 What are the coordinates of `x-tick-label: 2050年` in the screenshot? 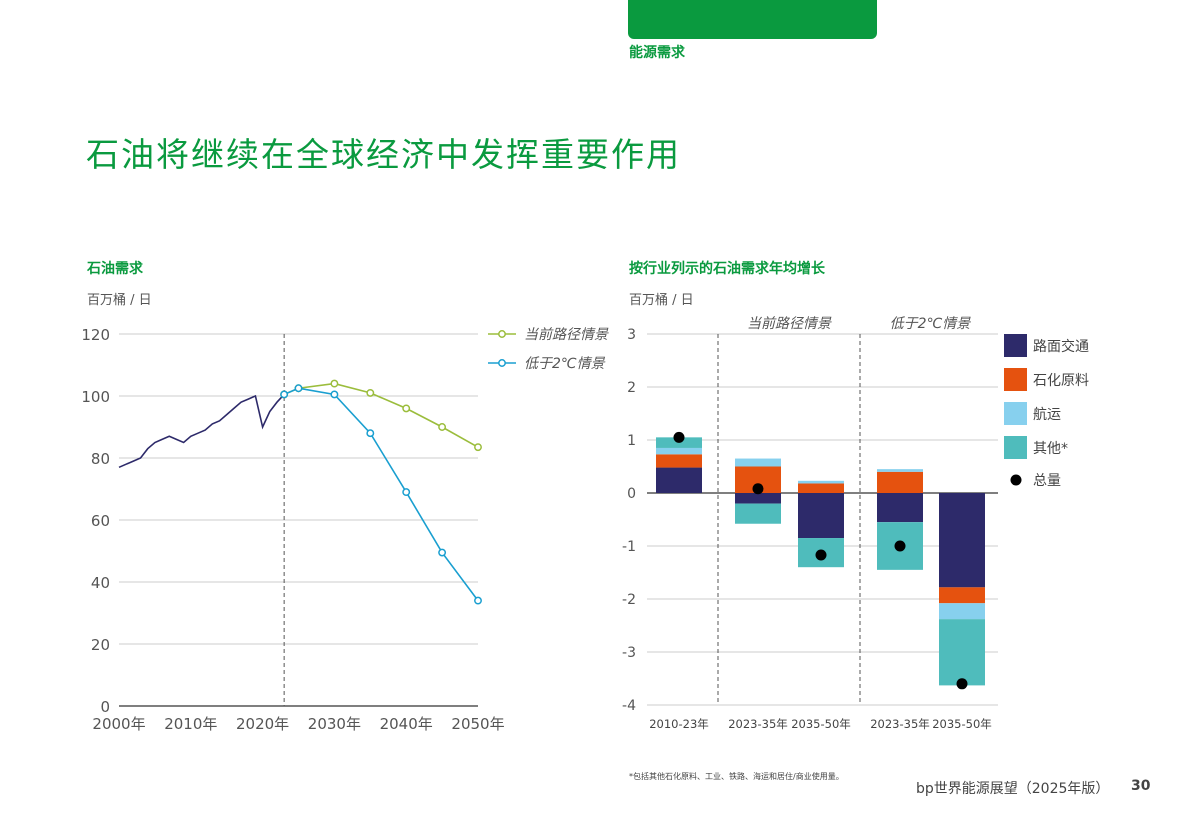 It's located at (477, 724).